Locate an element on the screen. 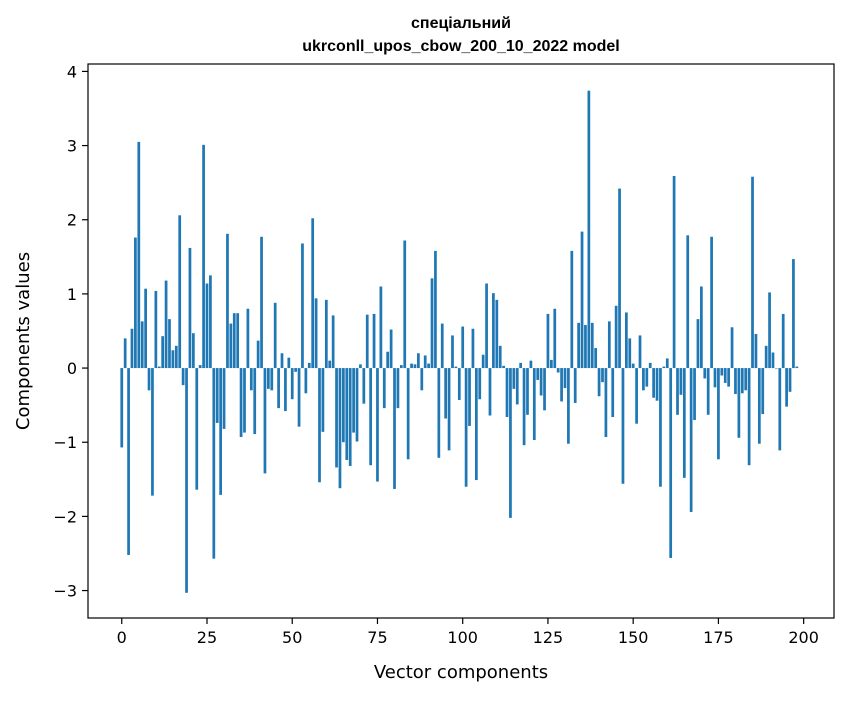  y-tick-label: 2 is located at coordinates (72, 220).